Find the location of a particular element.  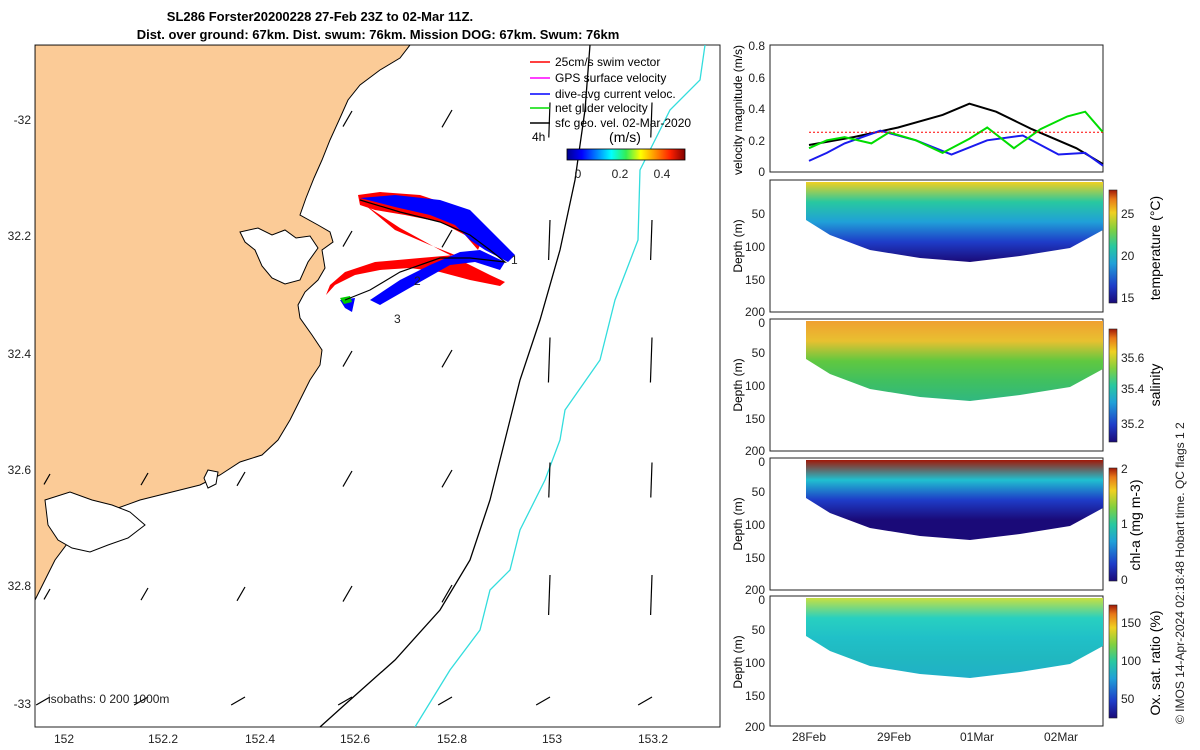

colorbar-unit: (m/s) is located at coordinates (625, 137).